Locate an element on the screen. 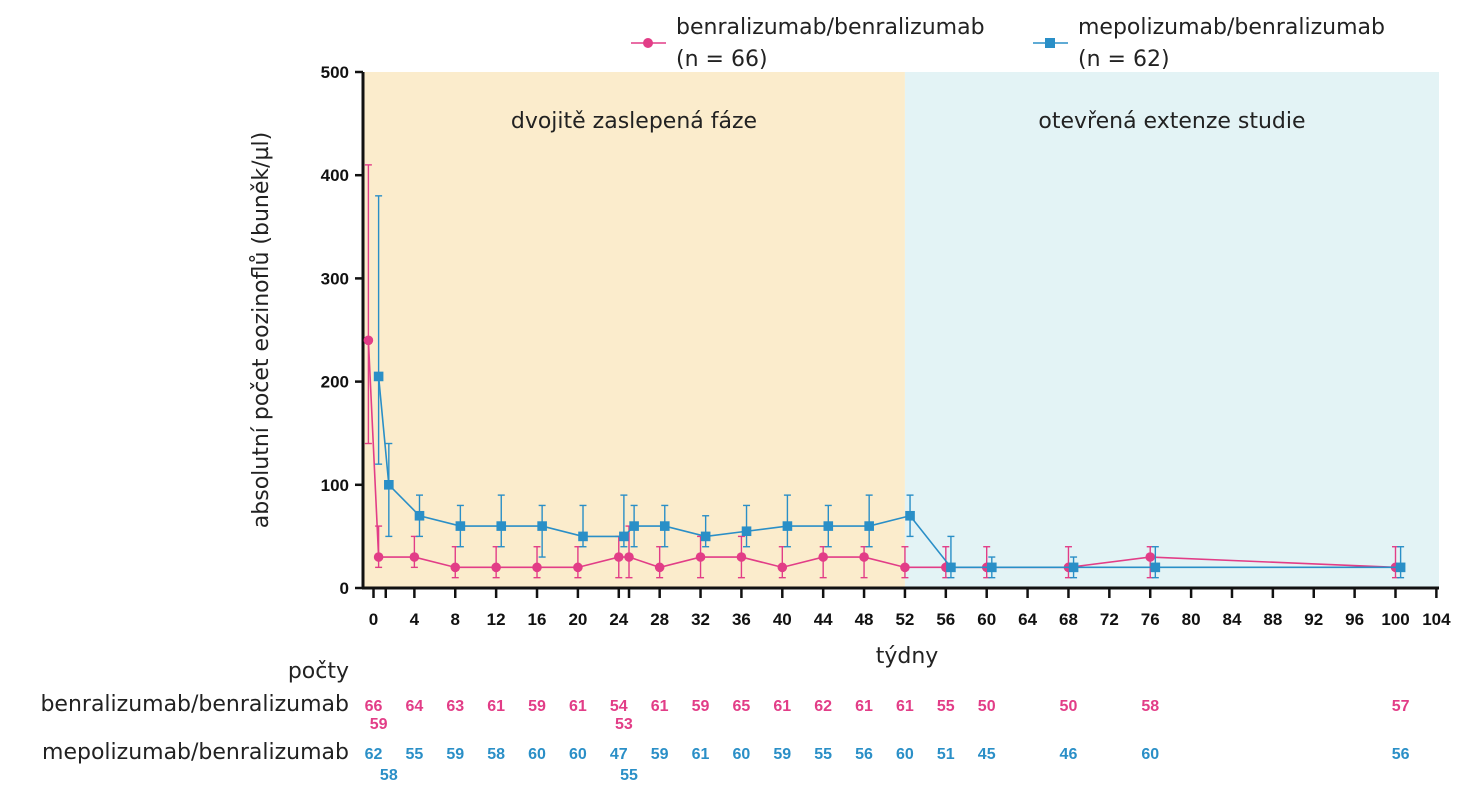 This screenshot has height=800, width=1467. y-tick-label: 300 is located at coordinates (335, 278).